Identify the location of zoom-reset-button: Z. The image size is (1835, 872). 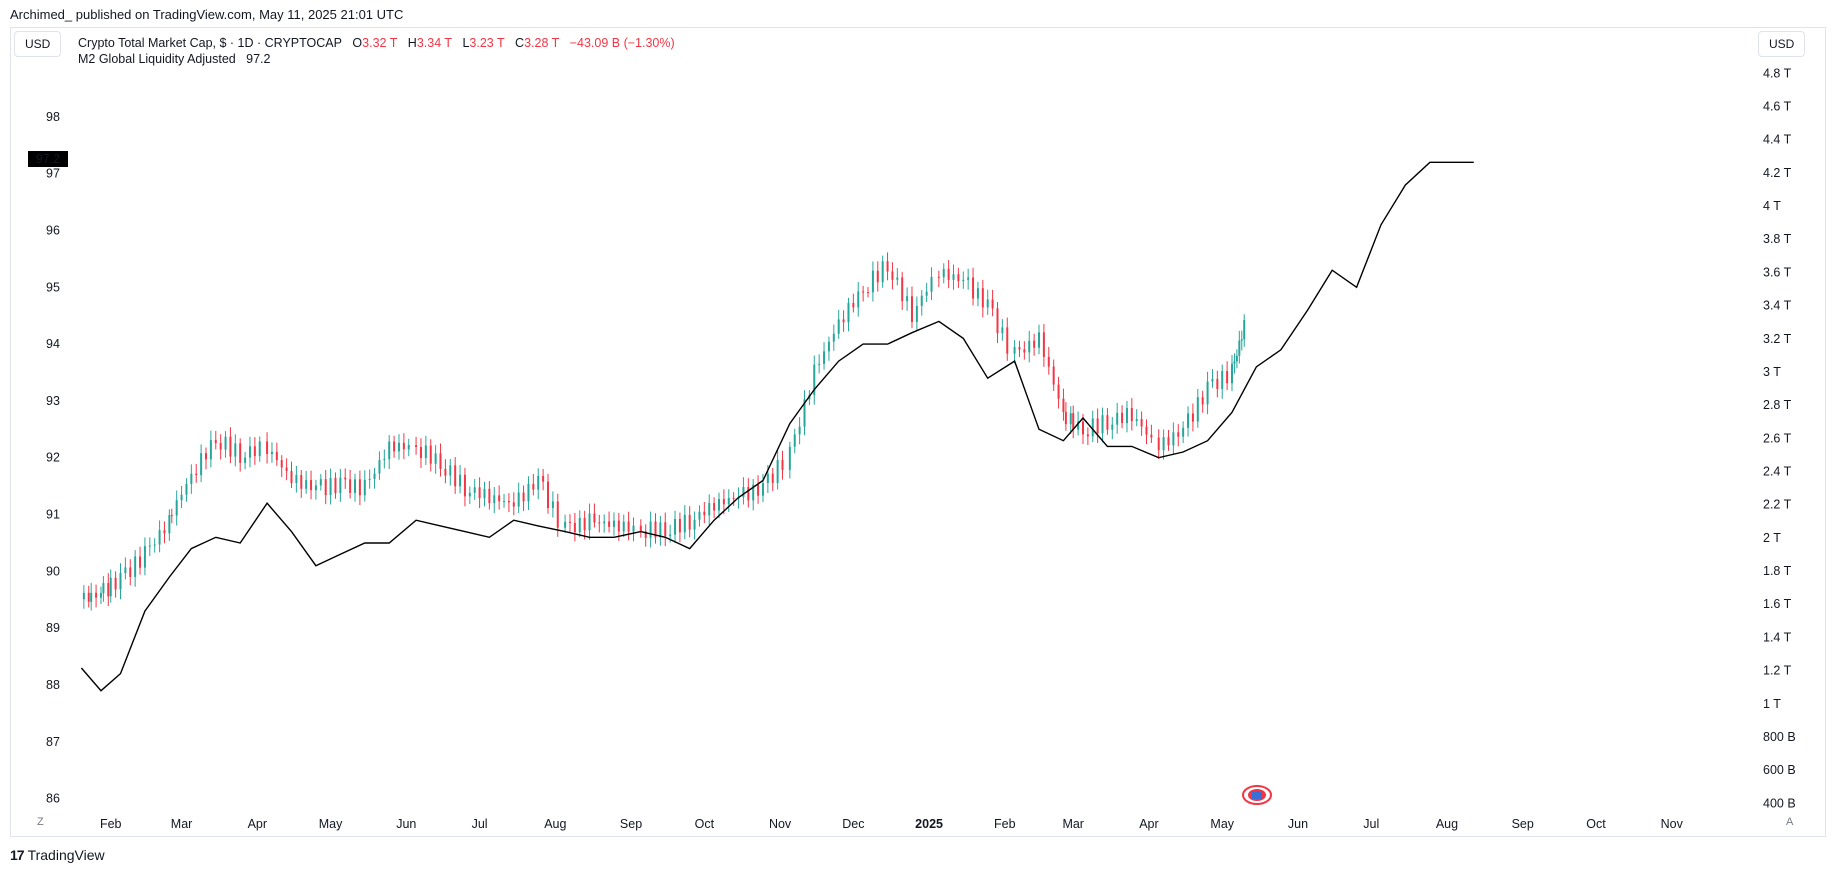
(40, 822).